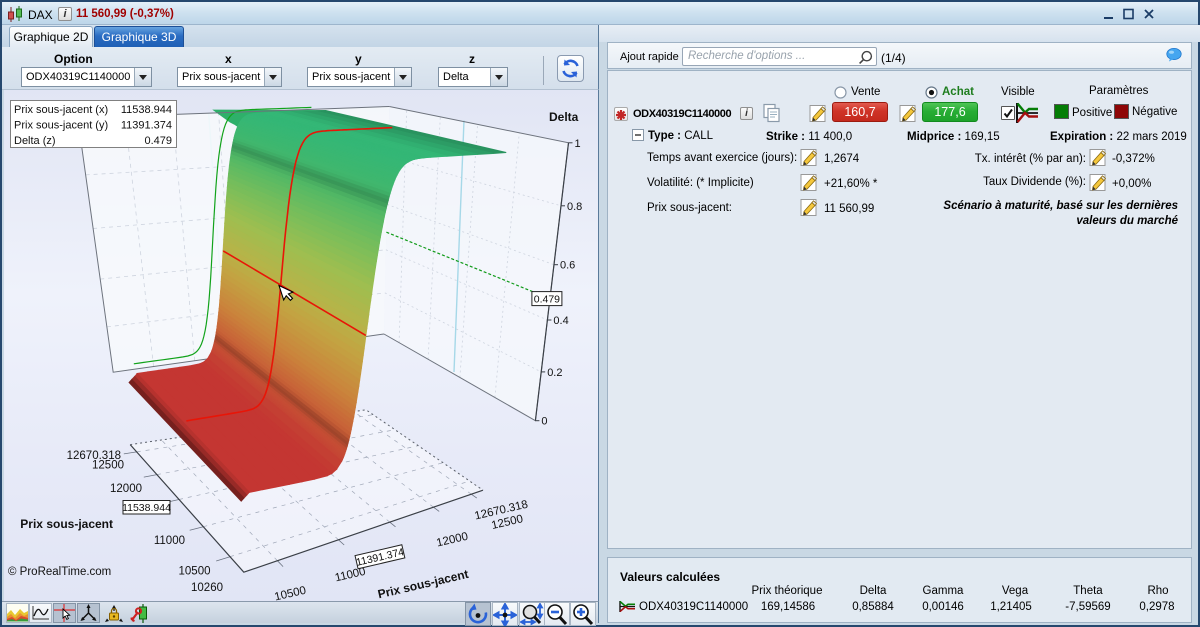  I want to click on svg-text: 12500, so click(108, 466).